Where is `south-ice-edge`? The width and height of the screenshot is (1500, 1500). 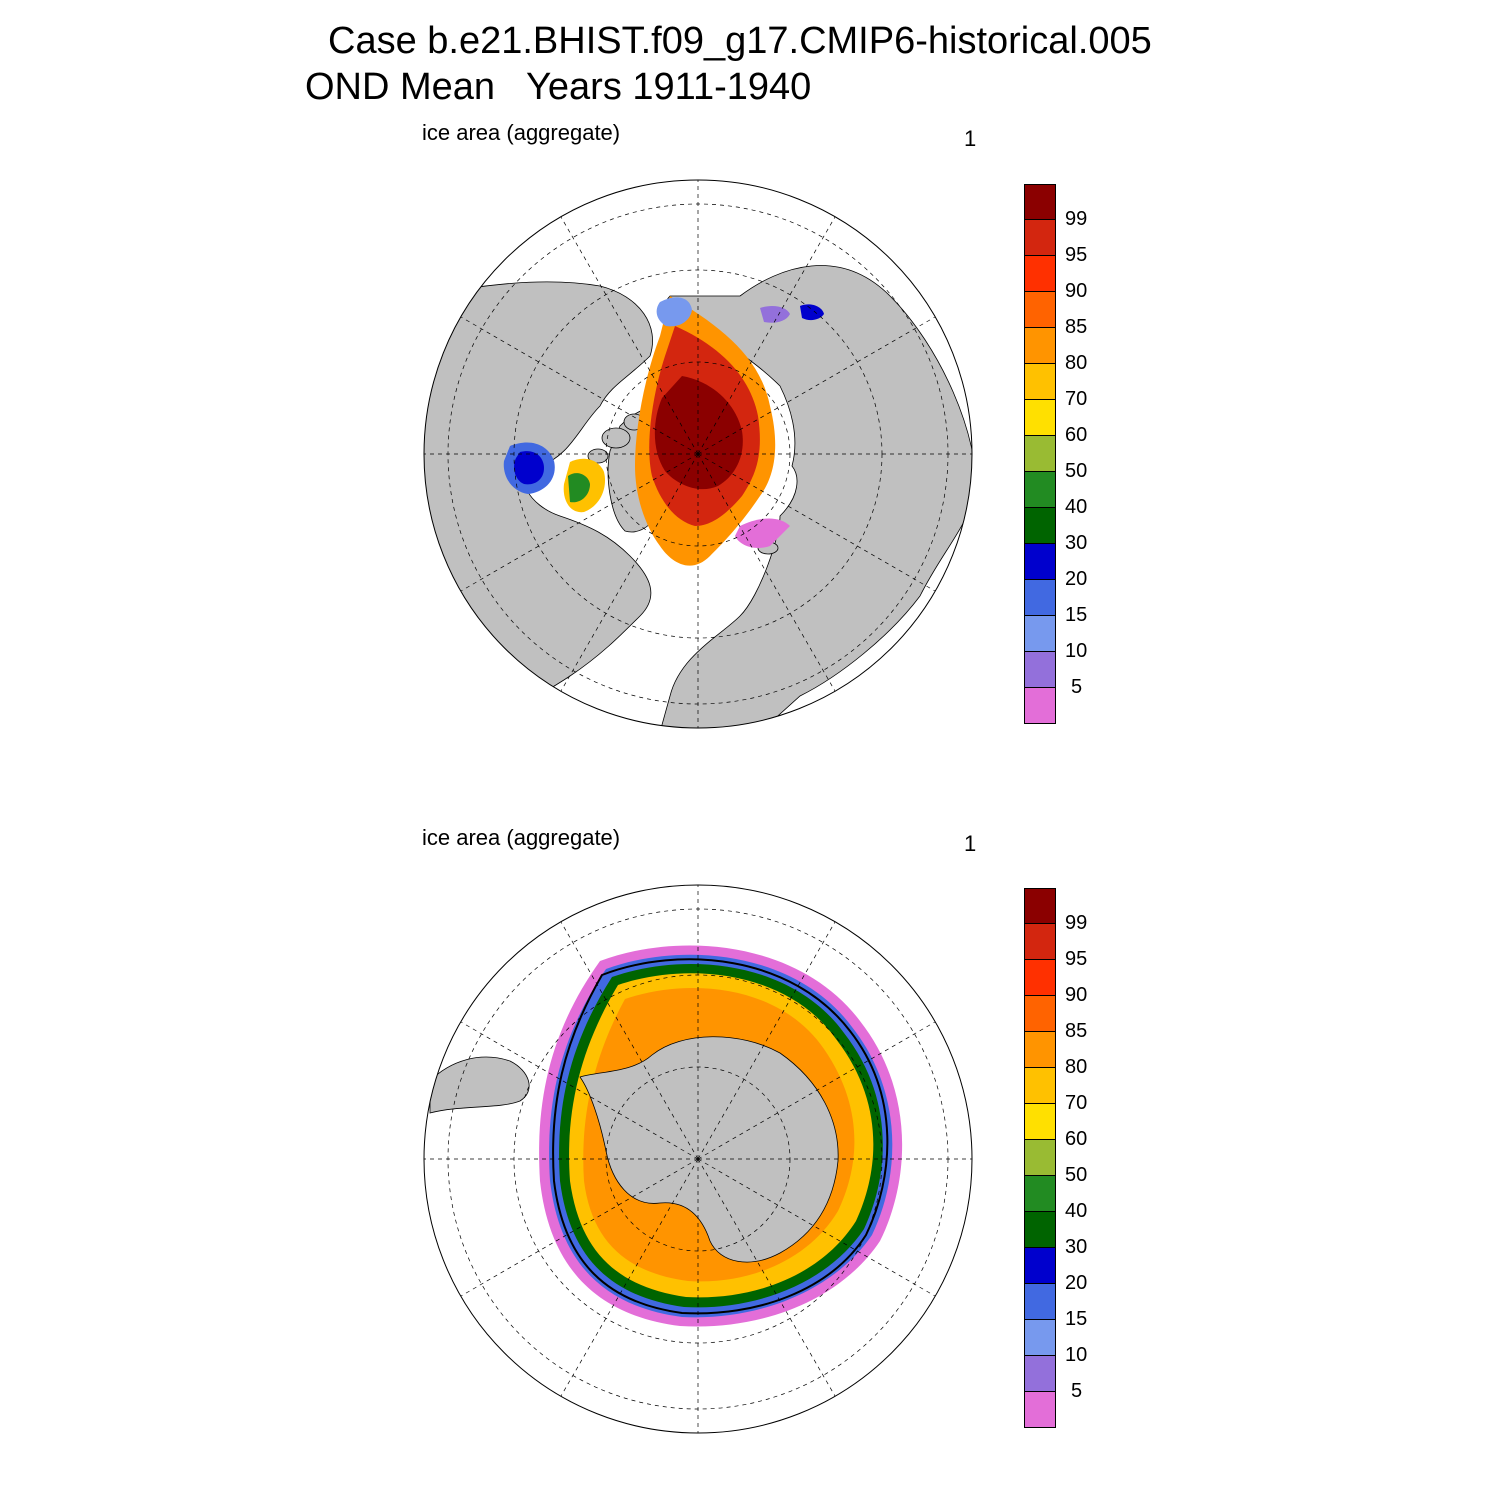 south-ice-edge is located at coordinates (720, 1136).